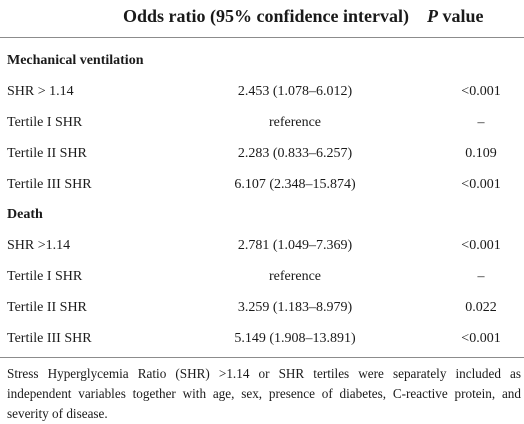 The width and height of the screenshot is (524, 424). What do you see at coordinates (461, 16) in the screenshot?
I see `p-suffix: value` at bounding box center [461, 16].